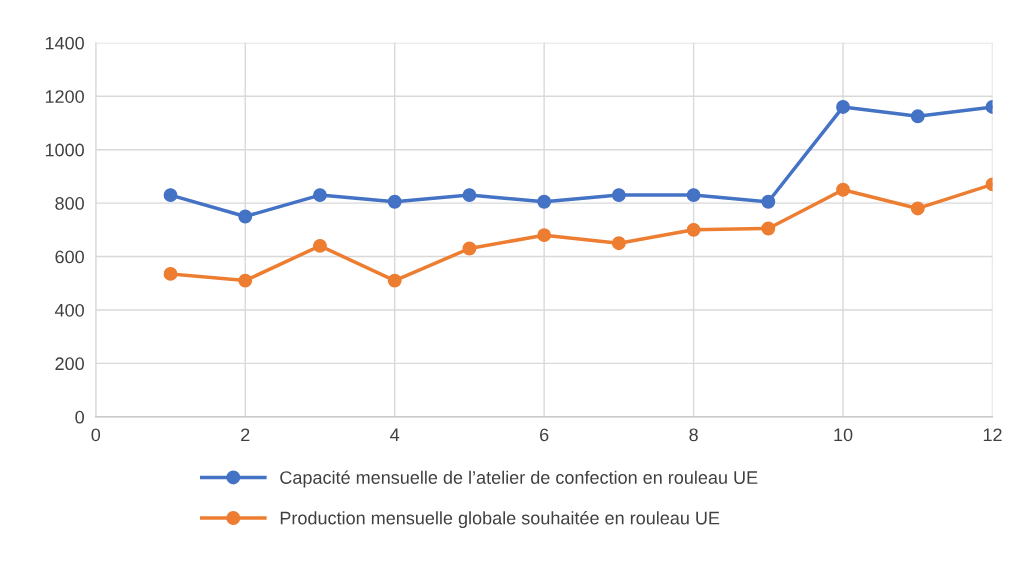  What do you see at coordinates (96, 435) in the screenshot?
I see `x-tick-label: 0` at bounding box center [96, 435].